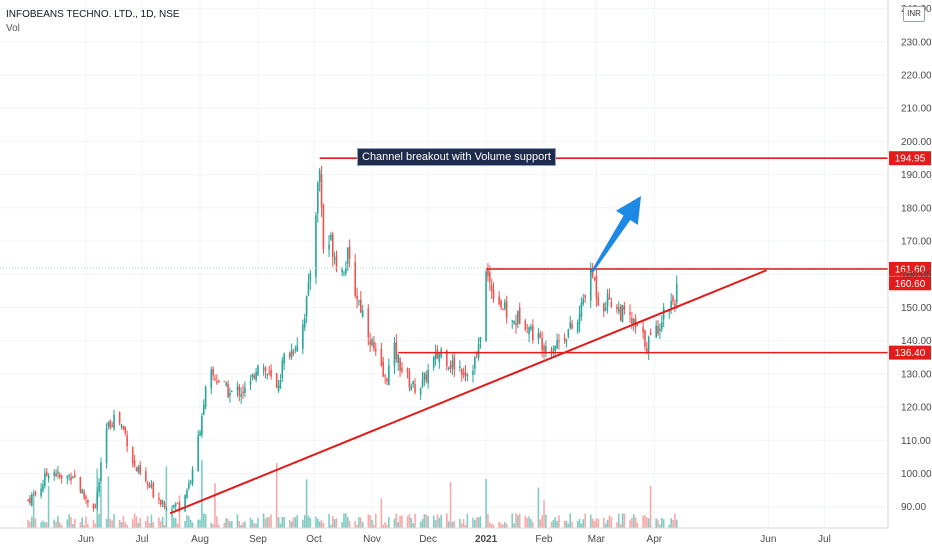  What do you see at coordinates (13, 28) in the screenshot?
I see `volume-indicator-label: Vol` at bounding box center [13, 28].